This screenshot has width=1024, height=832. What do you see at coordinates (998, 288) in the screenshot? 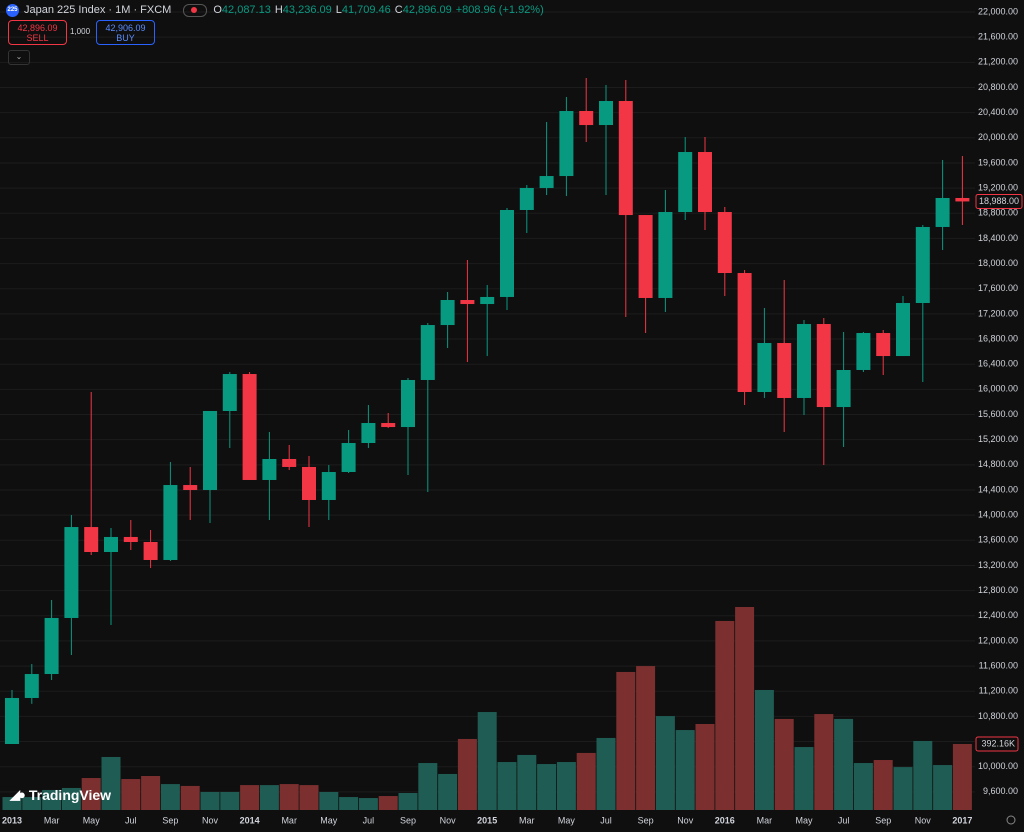
I see `y-tick-label: 17,600.00` at bounding box center [998, 288].